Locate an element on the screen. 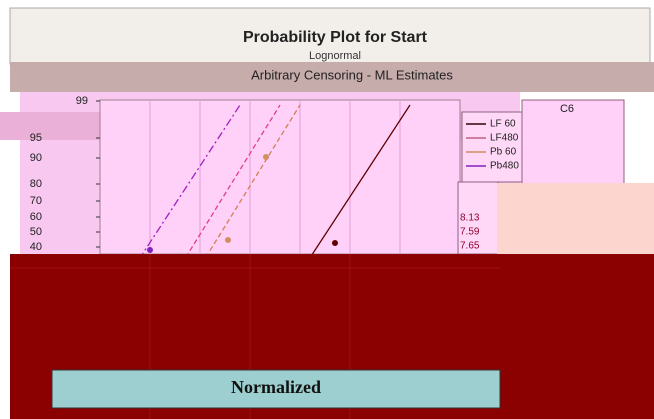  caption-band is located at coordinates (332, 77).